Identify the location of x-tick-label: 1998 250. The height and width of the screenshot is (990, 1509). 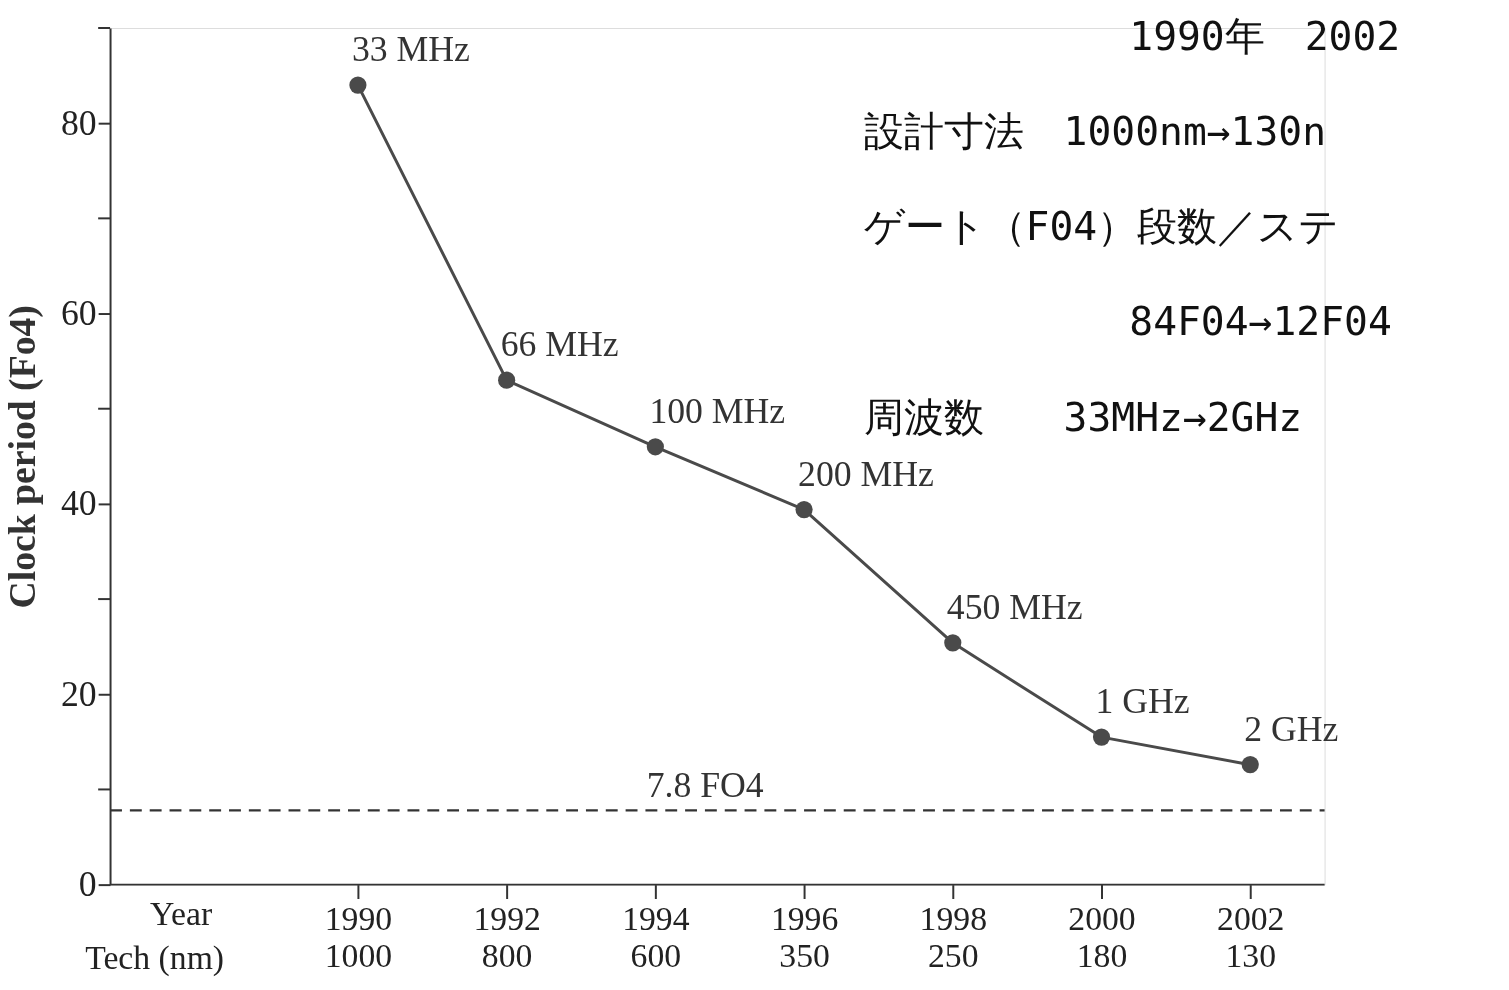
(953, 937).